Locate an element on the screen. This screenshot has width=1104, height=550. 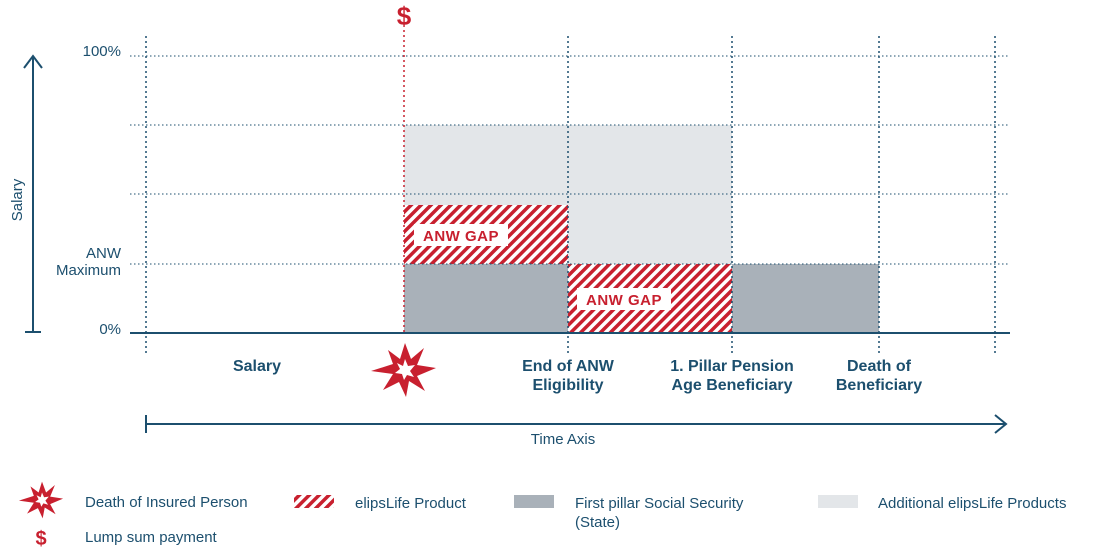
explosion-icon is located at coordinates (403, 370).